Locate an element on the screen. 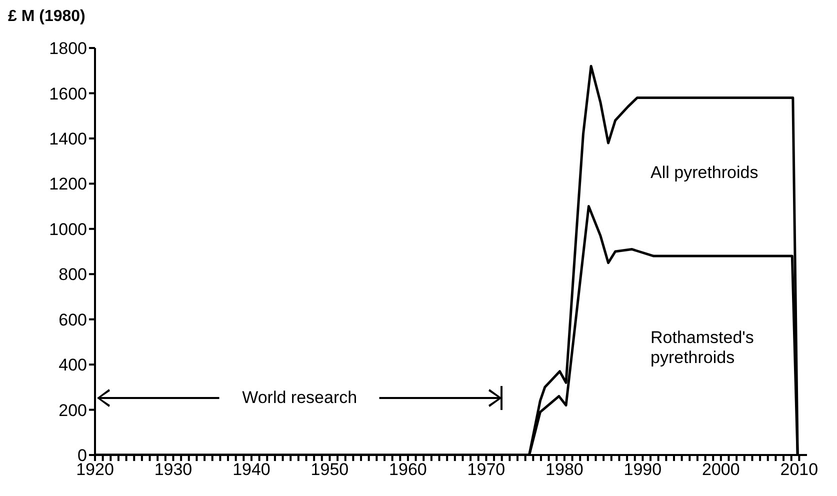 This screenshot has width=837, height=496. x-tick-label: 1930 is located at coordinates (173, 470).